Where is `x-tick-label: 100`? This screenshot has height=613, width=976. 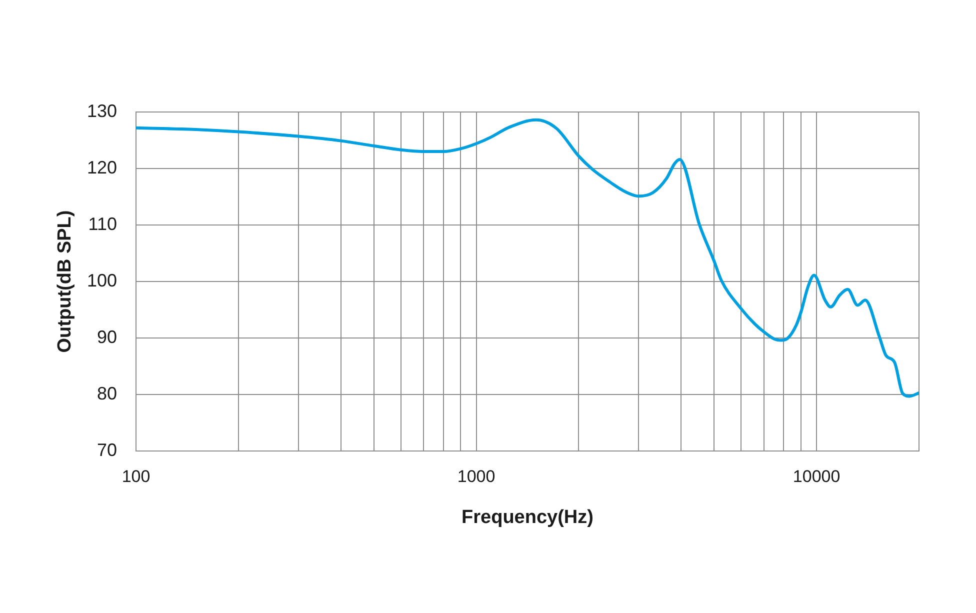 x-tick-label: 100 is located at coordinates (136, 476).